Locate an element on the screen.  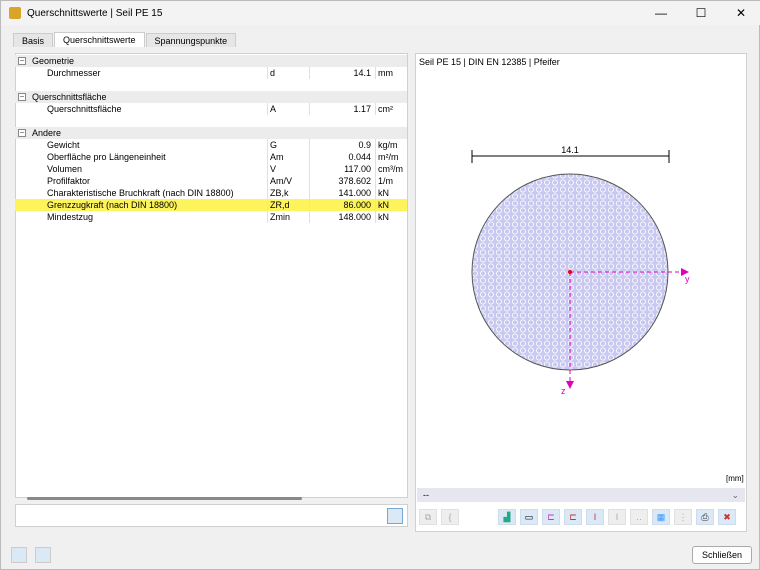
property-symbol: ZR,d is located at coordinates (289, 205).